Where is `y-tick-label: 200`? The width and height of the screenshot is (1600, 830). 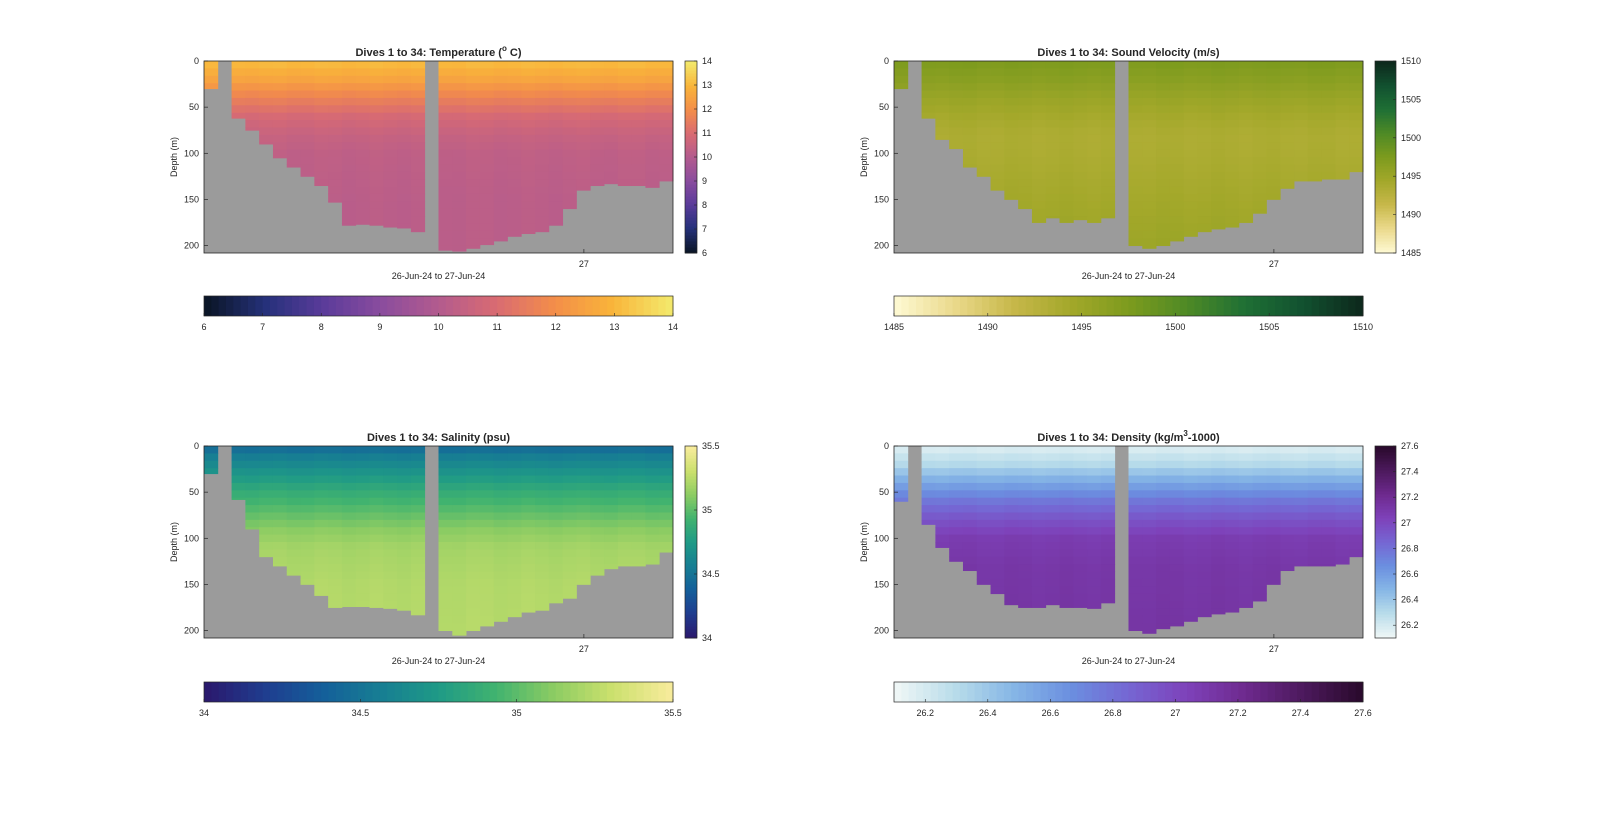
y-tick-label: 200 is located at coordinates (881, 246).